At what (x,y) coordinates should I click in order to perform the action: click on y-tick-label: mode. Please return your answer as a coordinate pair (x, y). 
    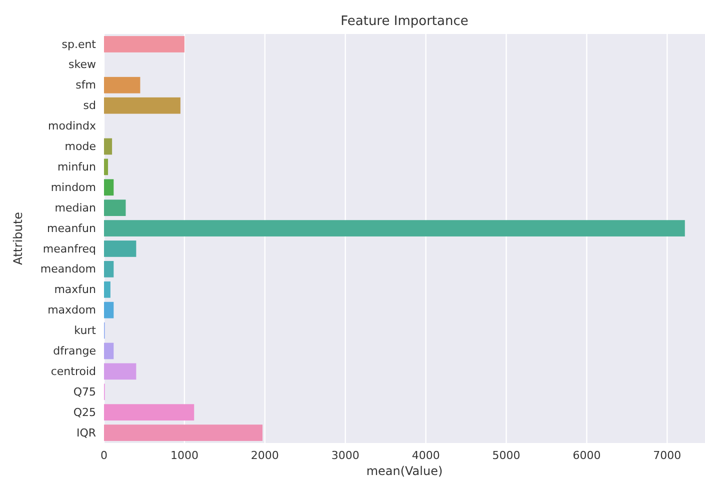
    Looking at the image, I should click on (80, 146).